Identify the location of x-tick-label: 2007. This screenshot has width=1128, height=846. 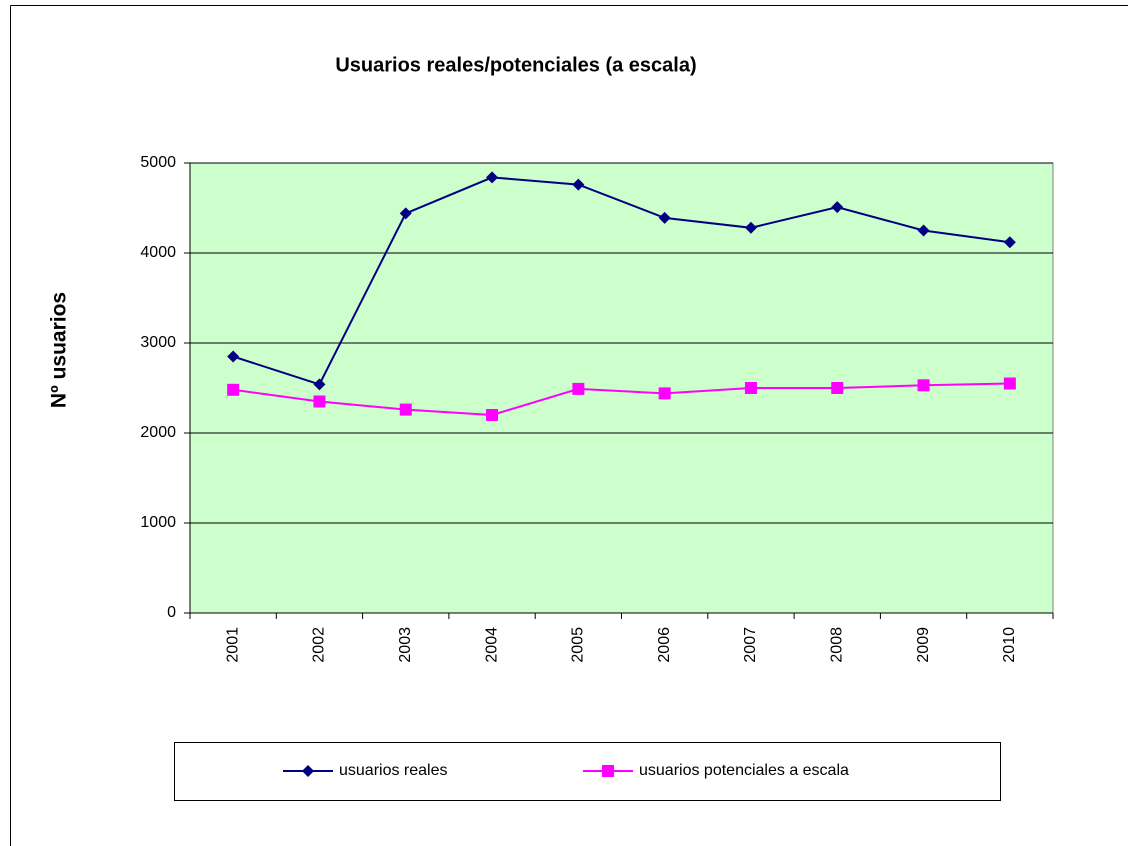
(750, 645).